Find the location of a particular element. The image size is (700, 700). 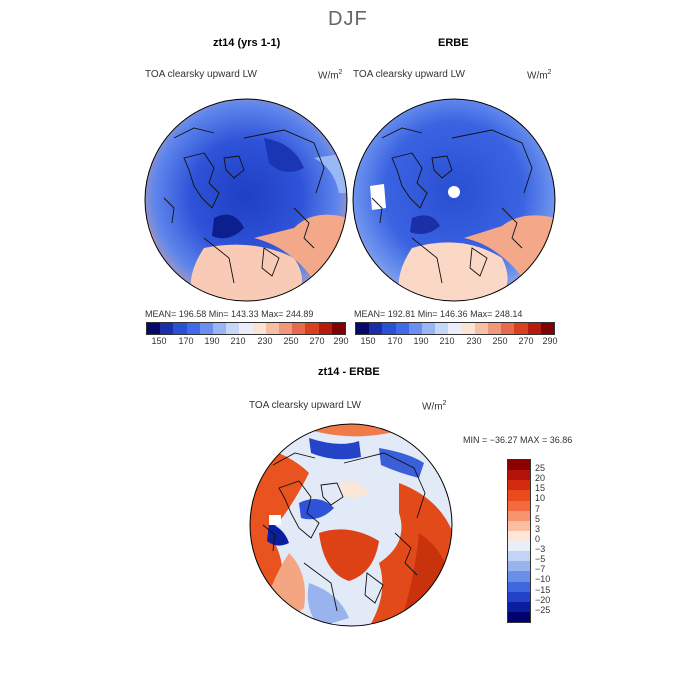

tick-label: 25 is located at coordinates (540, 468).